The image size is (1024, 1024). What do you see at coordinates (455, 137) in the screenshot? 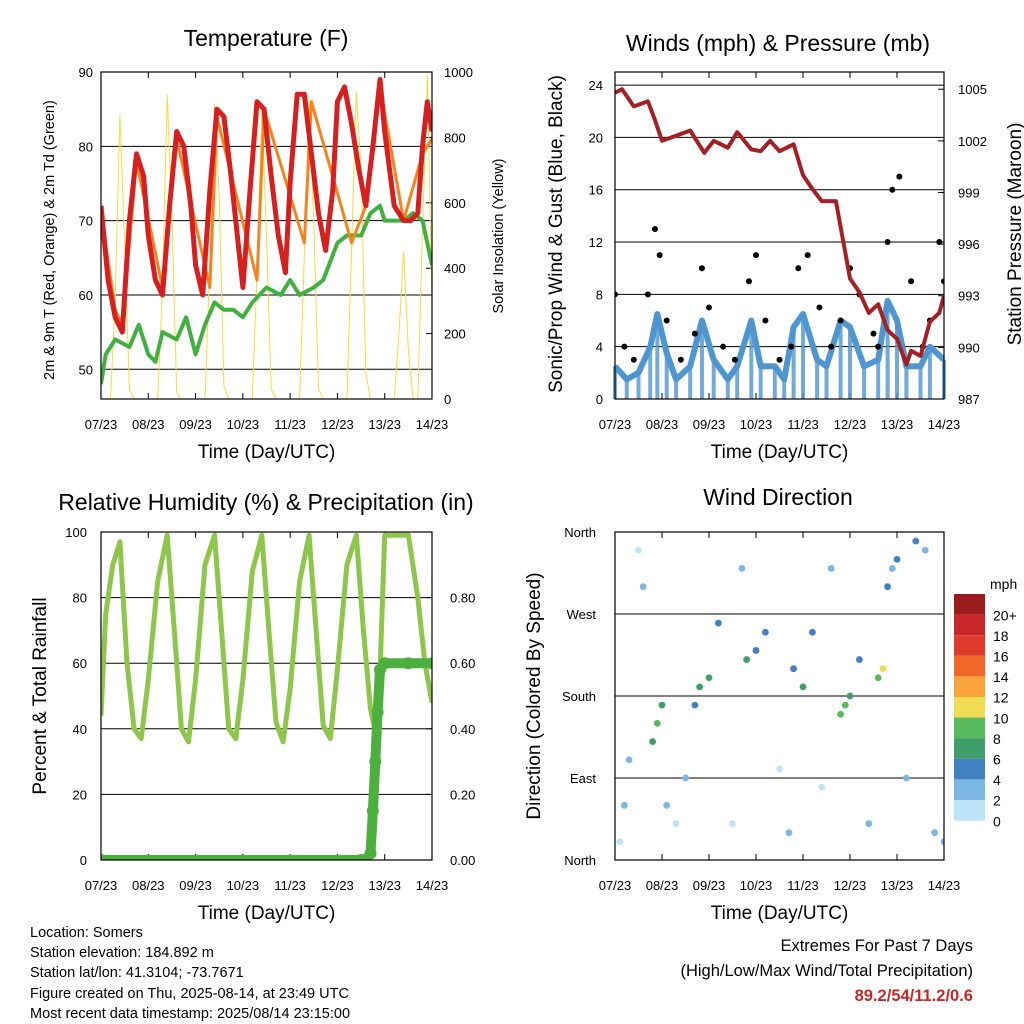
I see `y-right-tick-label: 800` at bounding box center [455, 137].